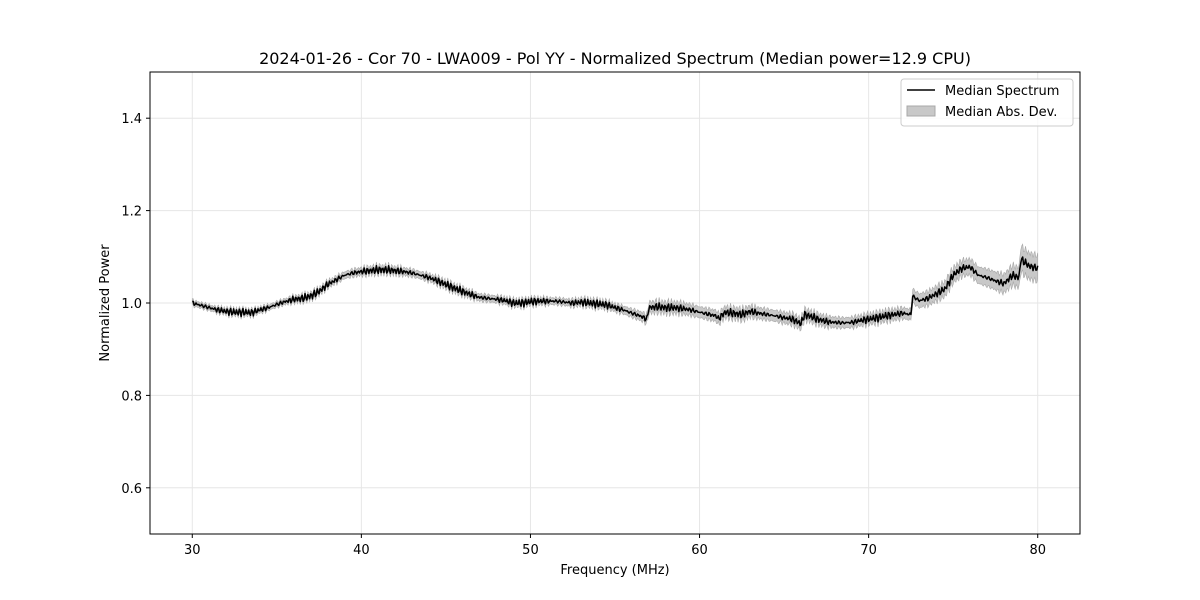 This screenshot has height=600, width=1200. What do you see at coordinates (1037, 550) in the screenshot?
I see `x-tick-label: 80` at bounding box center [1037, 550].